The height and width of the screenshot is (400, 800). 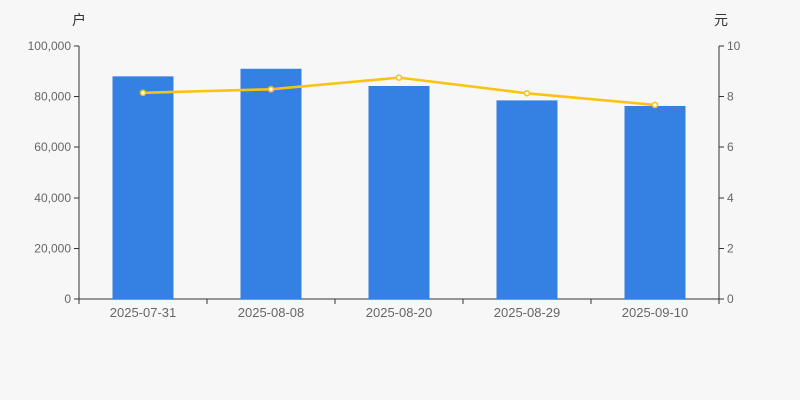 What do you see at coordinates (730, 97) in the screenshot?
I see `right-axis-tick-label: 8` at bounding box center [730, 97].